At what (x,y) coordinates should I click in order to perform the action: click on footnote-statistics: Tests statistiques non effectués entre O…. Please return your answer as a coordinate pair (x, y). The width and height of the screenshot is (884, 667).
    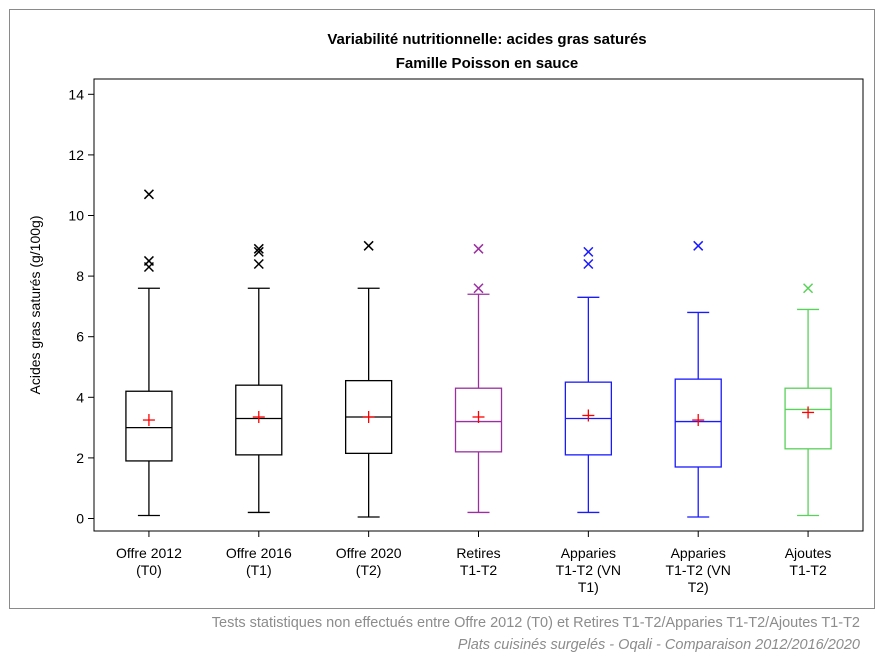
    Looking at the image, I should click on (535, 623).